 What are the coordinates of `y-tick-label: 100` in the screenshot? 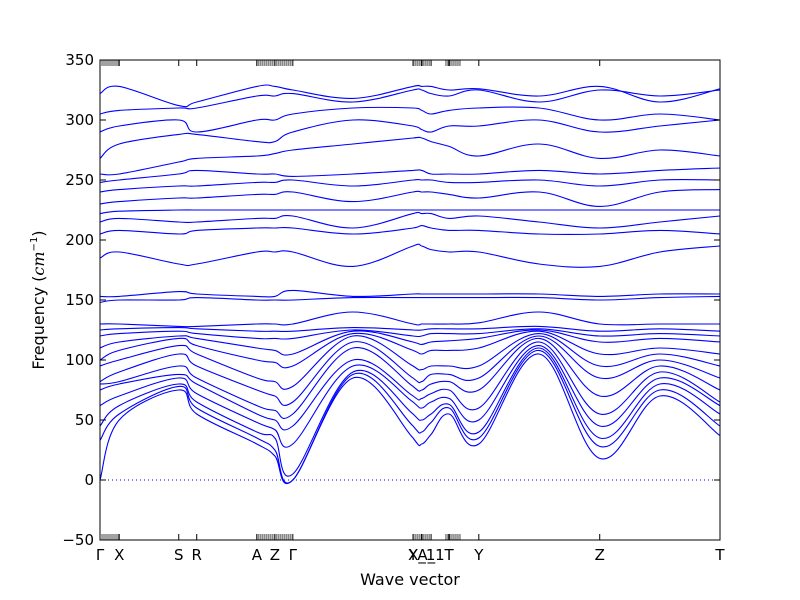 It's located at (79, 360).